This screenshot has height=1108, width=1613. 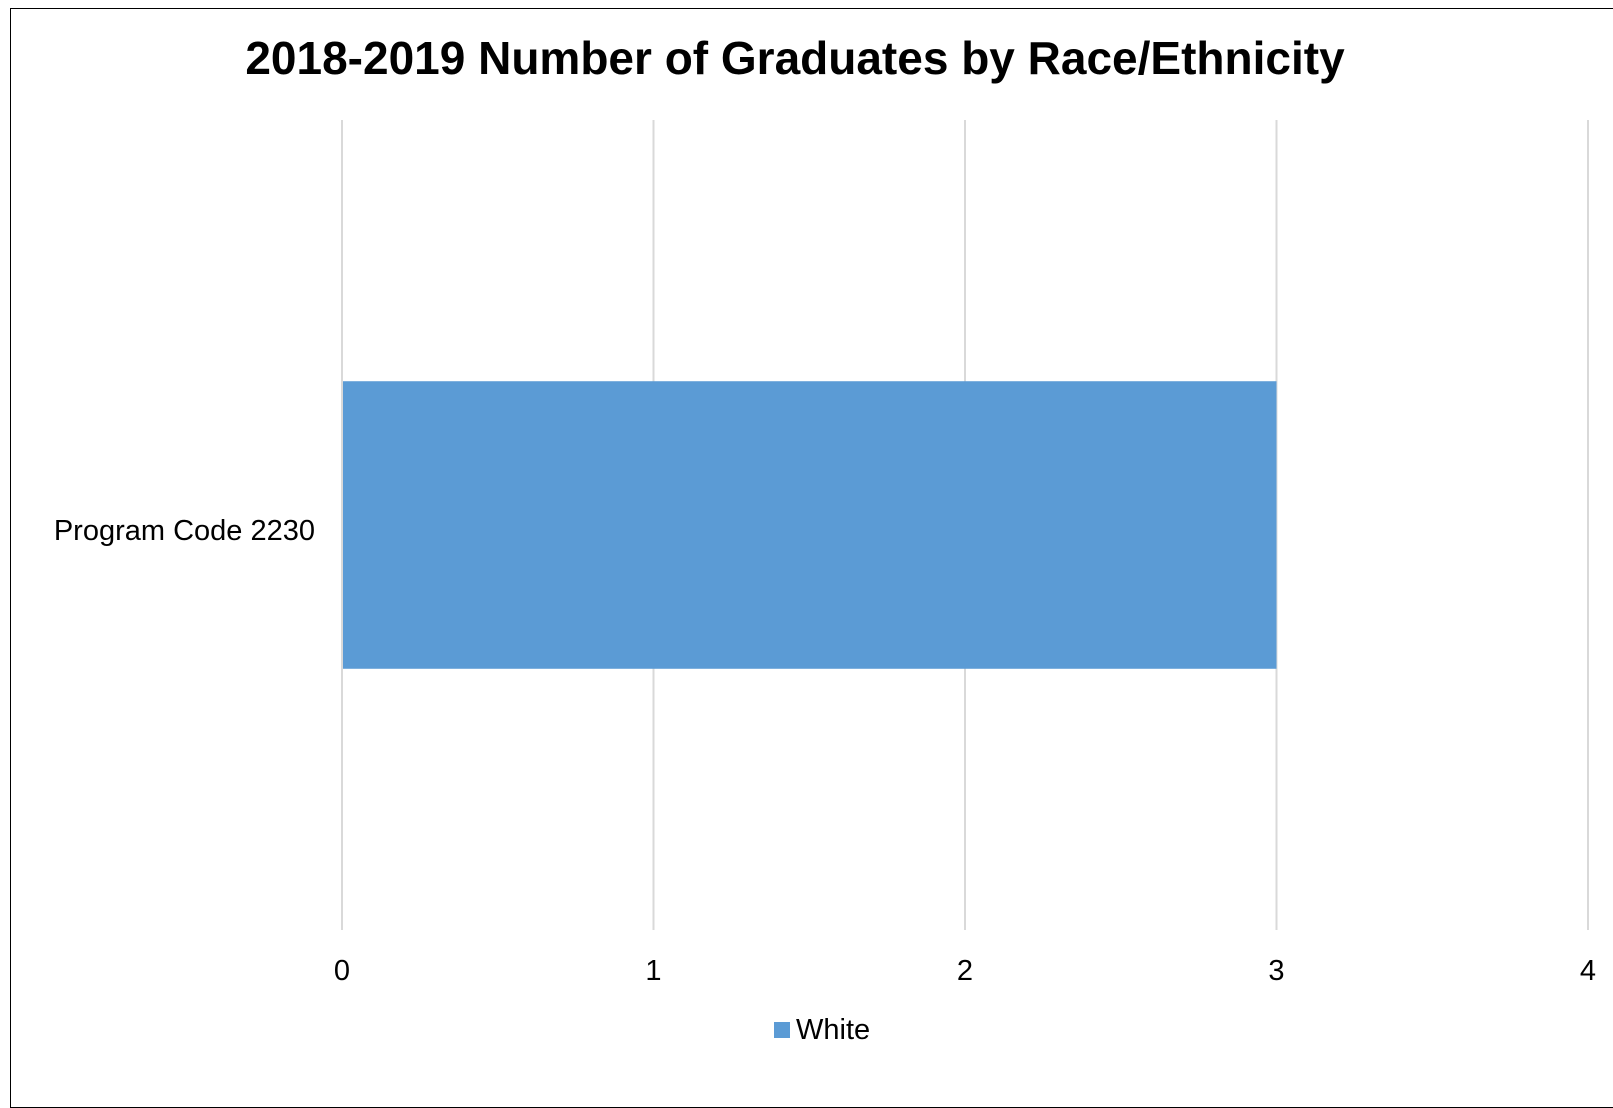 I want to click on x-tick-label-1: 1, so click(x=653, y=971).